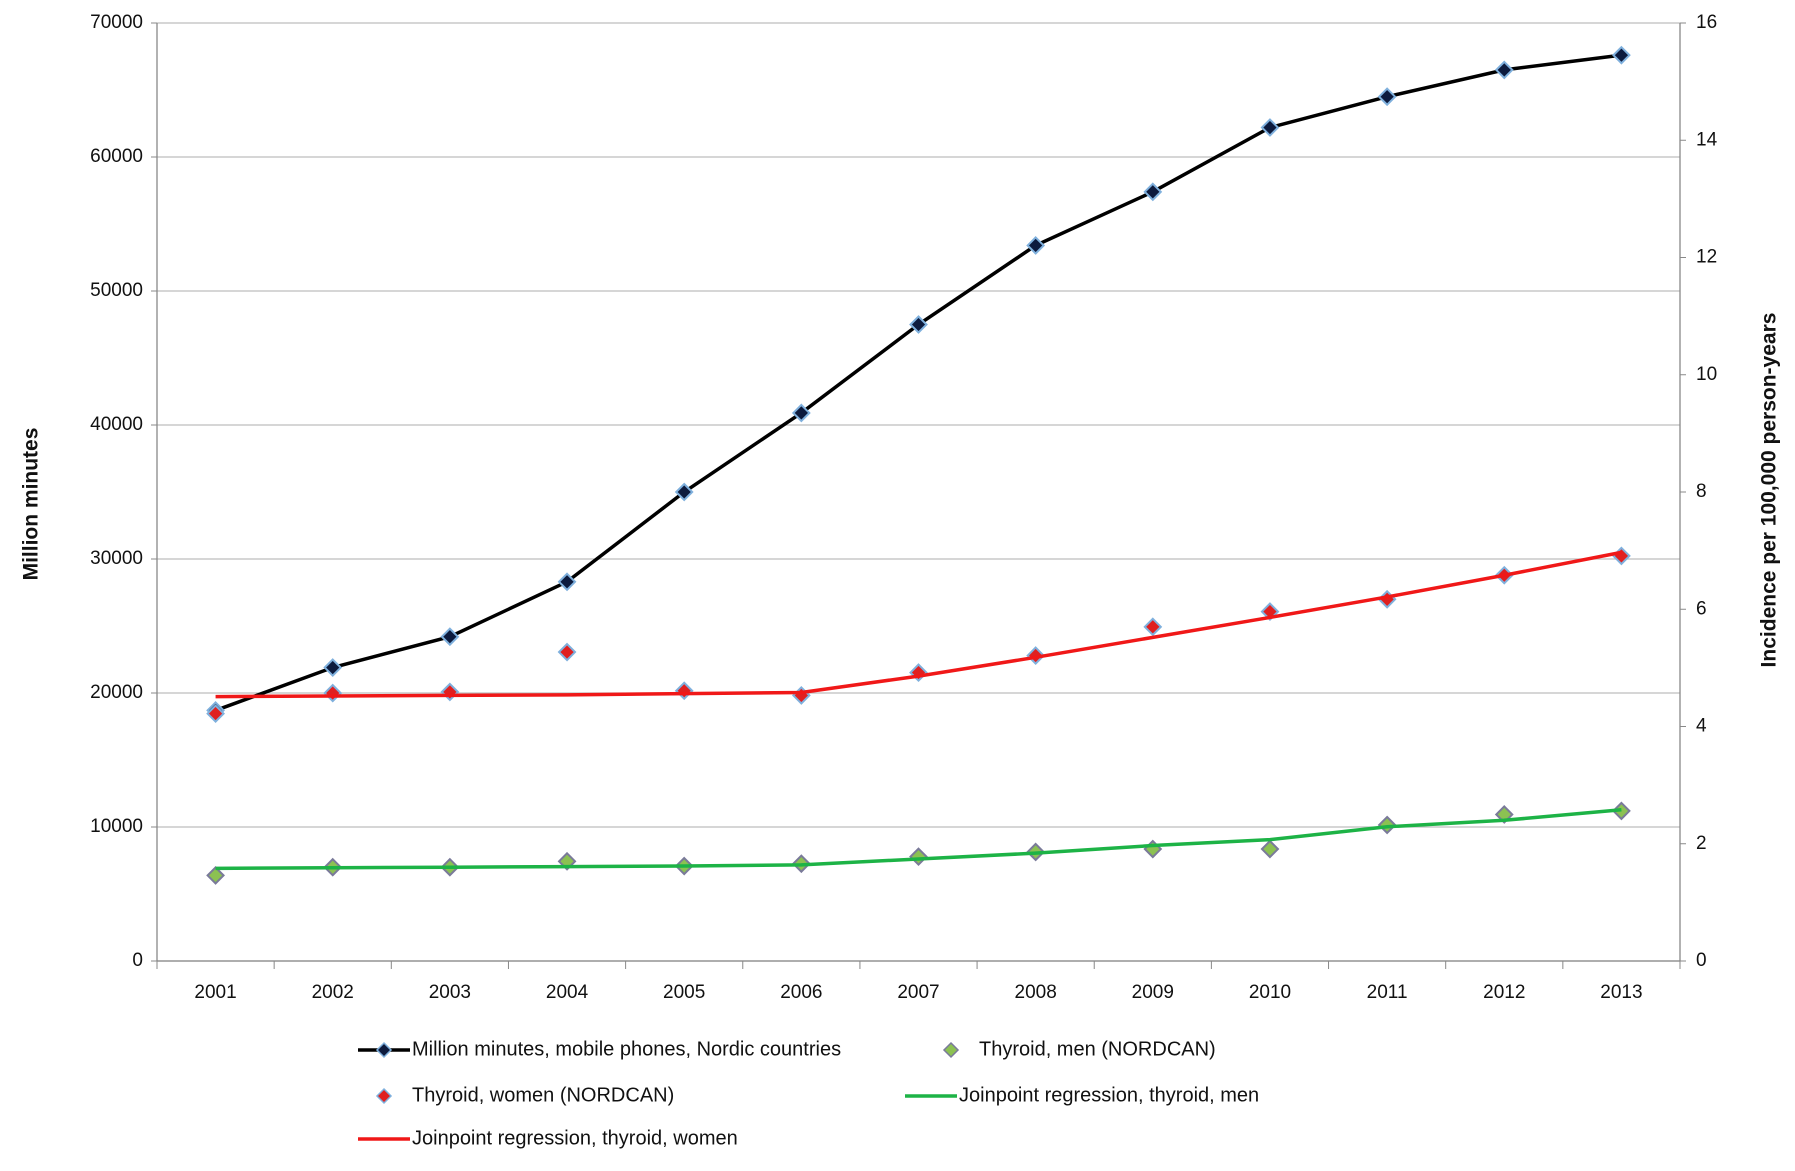 This screenshot has width=1795, height=1171. I want to click on y-tick-label: 50000, so click(116, 290).